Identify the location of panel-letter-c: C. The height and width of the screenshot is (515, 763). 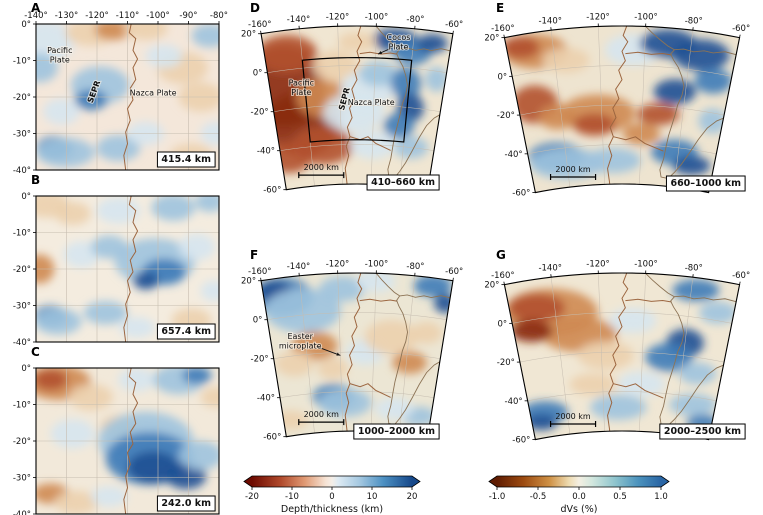
(35, 352).